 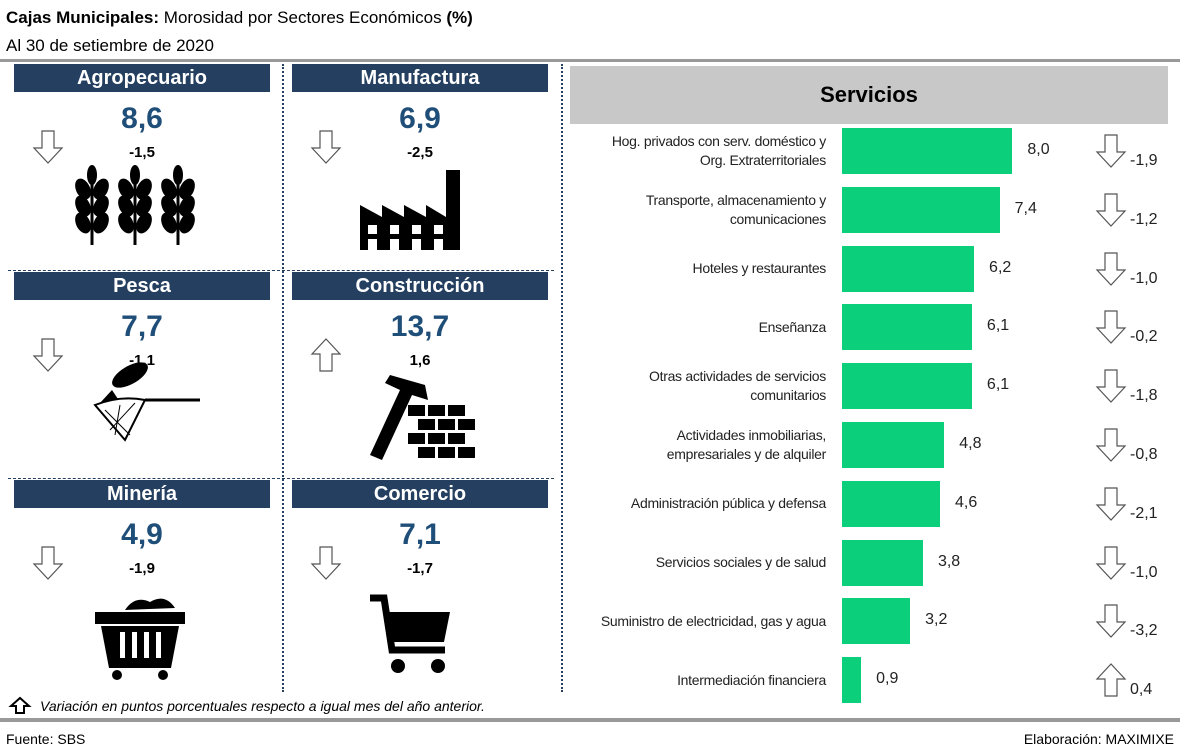 I want to click on chart-title: Servicios, so click(x=869, y=95).